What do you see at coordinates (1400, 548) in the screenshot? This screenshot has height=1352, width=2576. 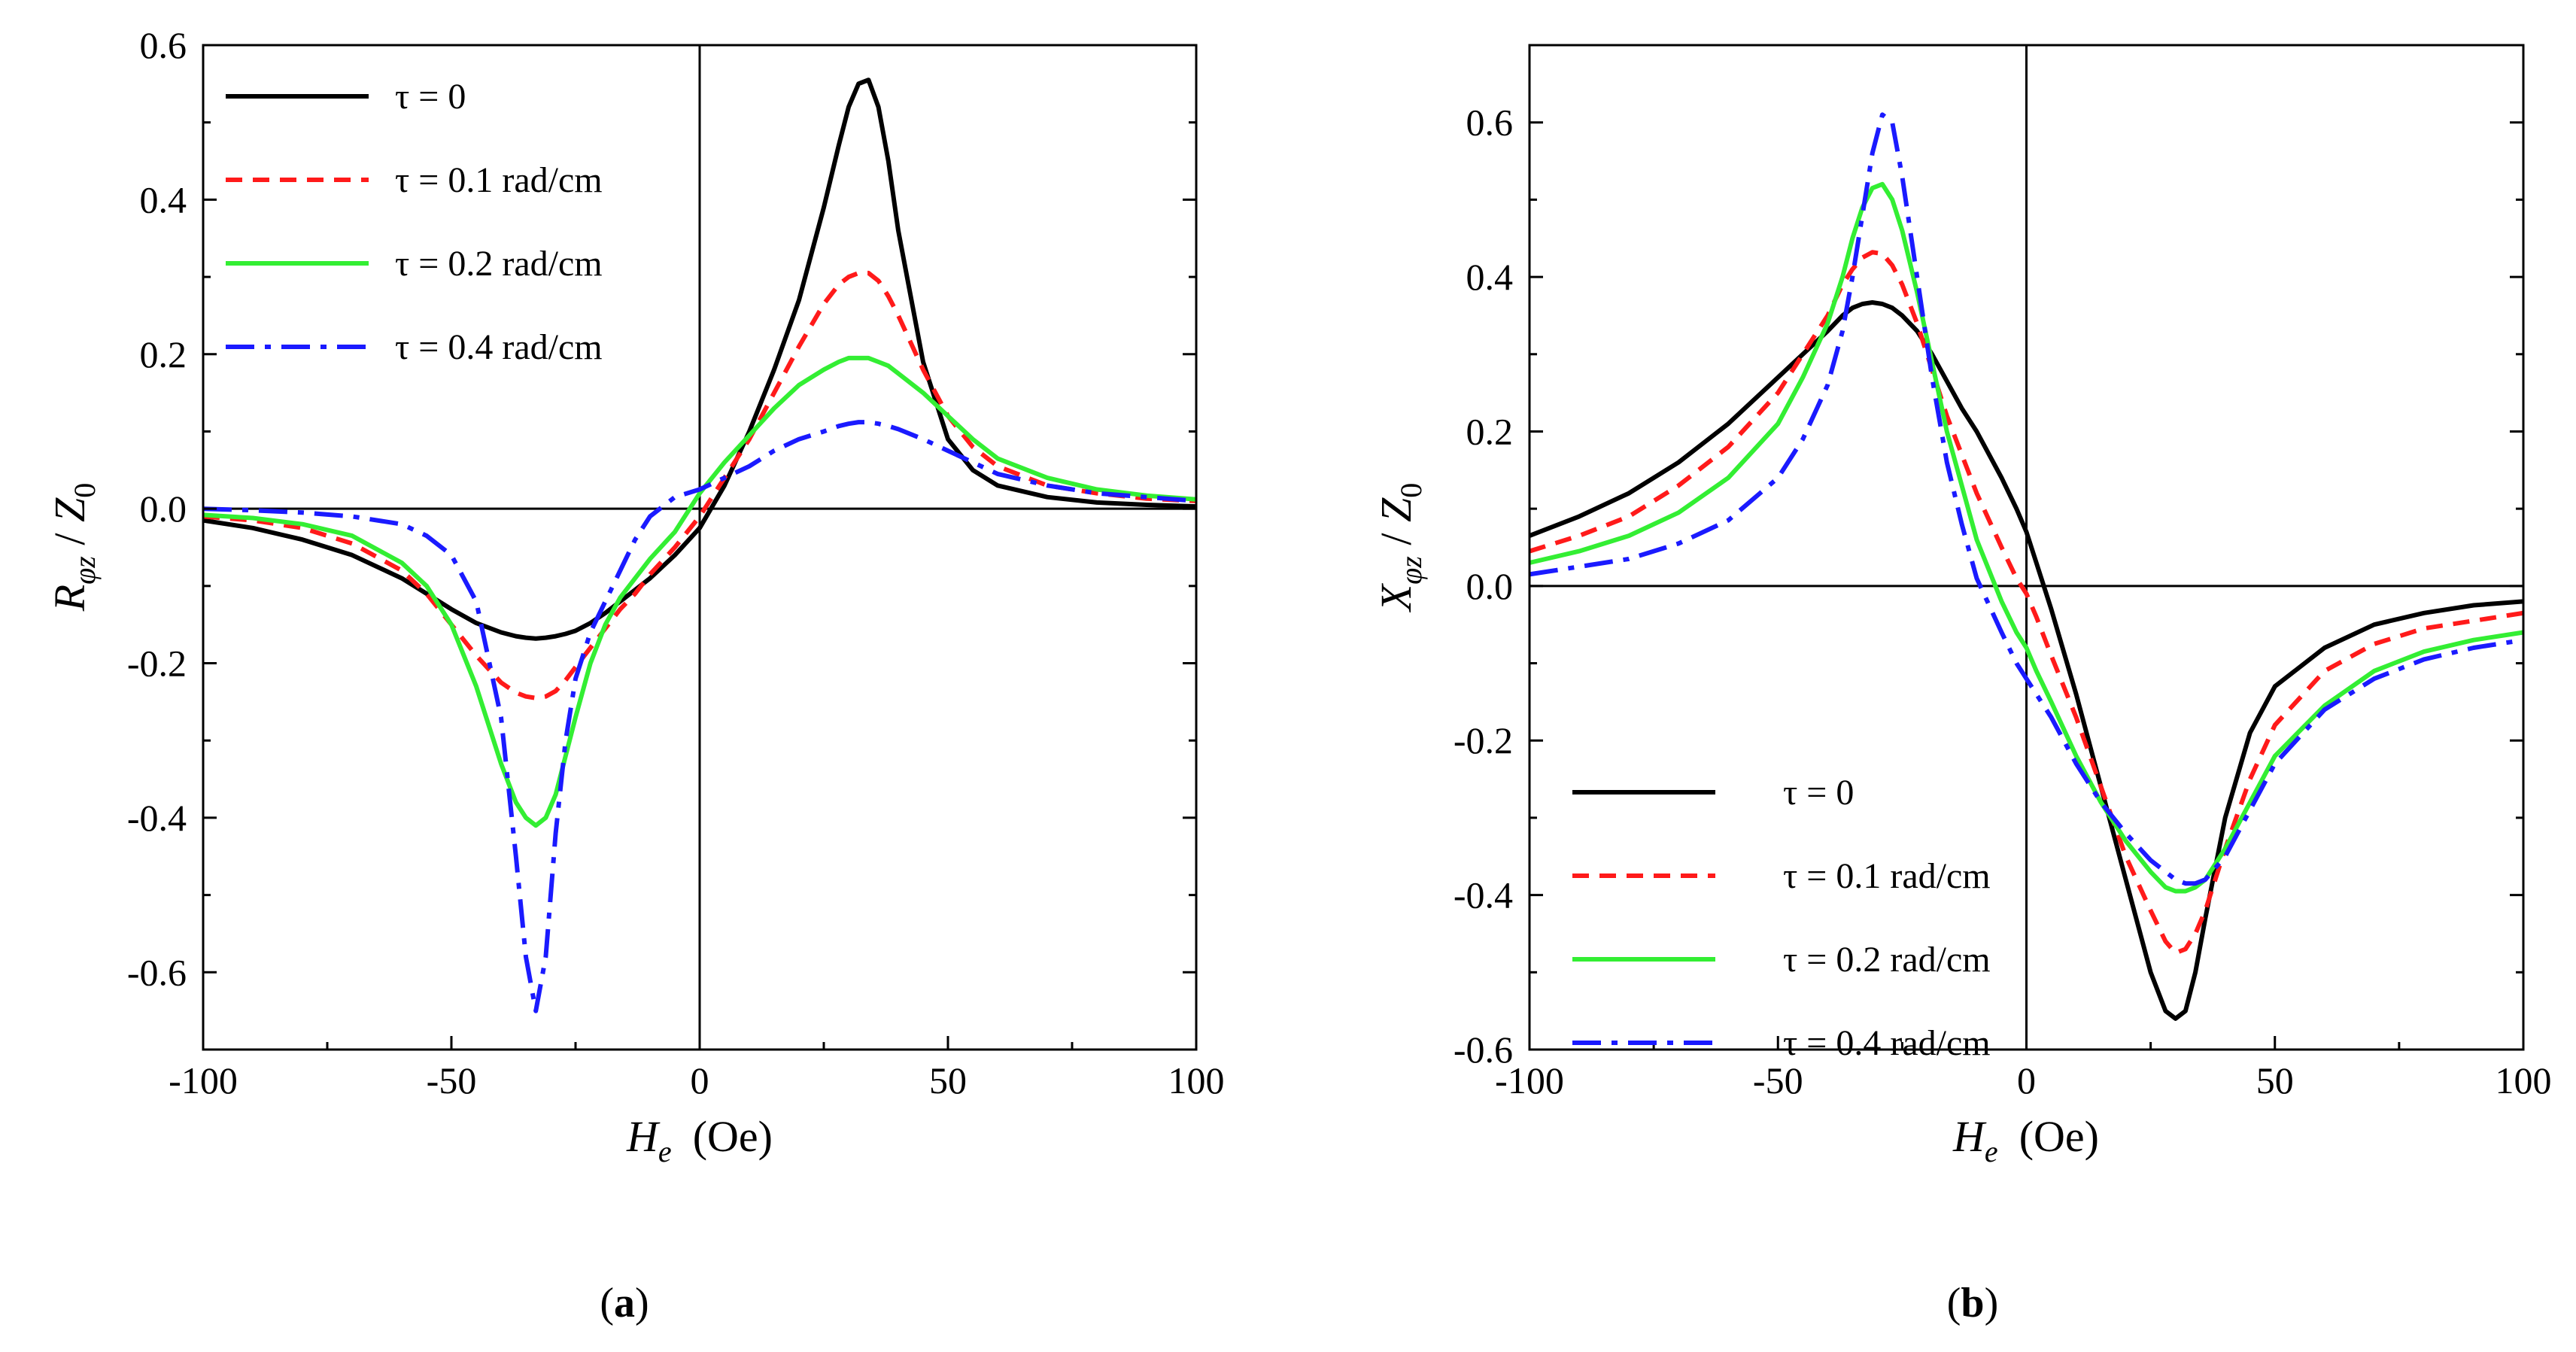 I see `y-axis-label: Xφz / Z0` at bounding box center [1400, 548].